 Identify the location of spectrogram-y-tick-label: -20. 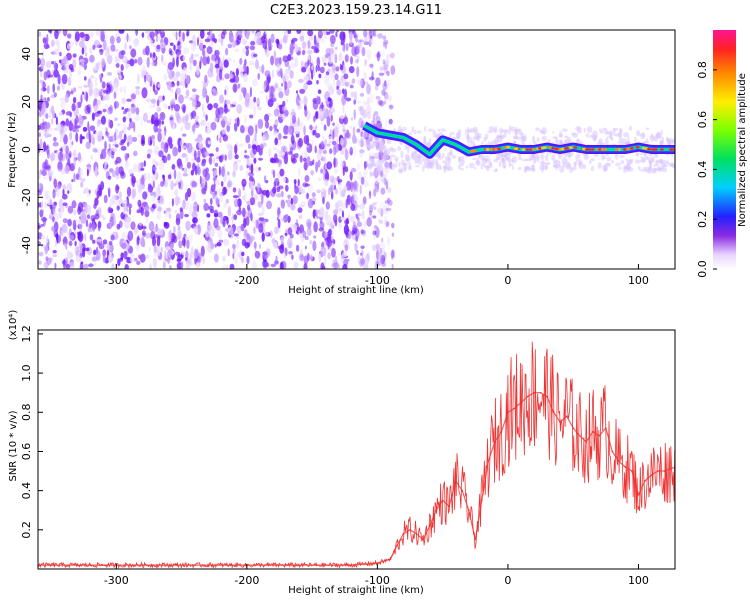
(26, 197).